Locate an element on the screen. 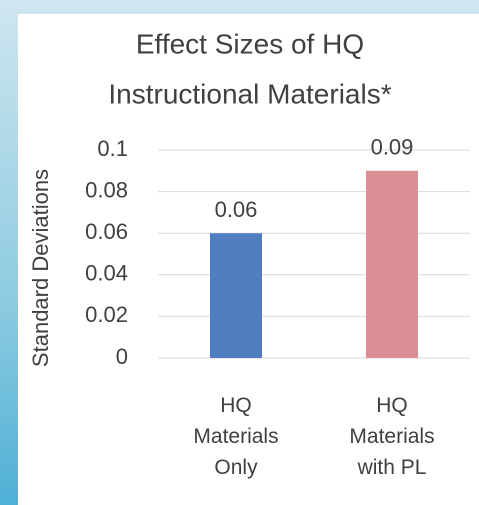  y-axis-label: Standard Deviations is located at coordinates (40, 268).